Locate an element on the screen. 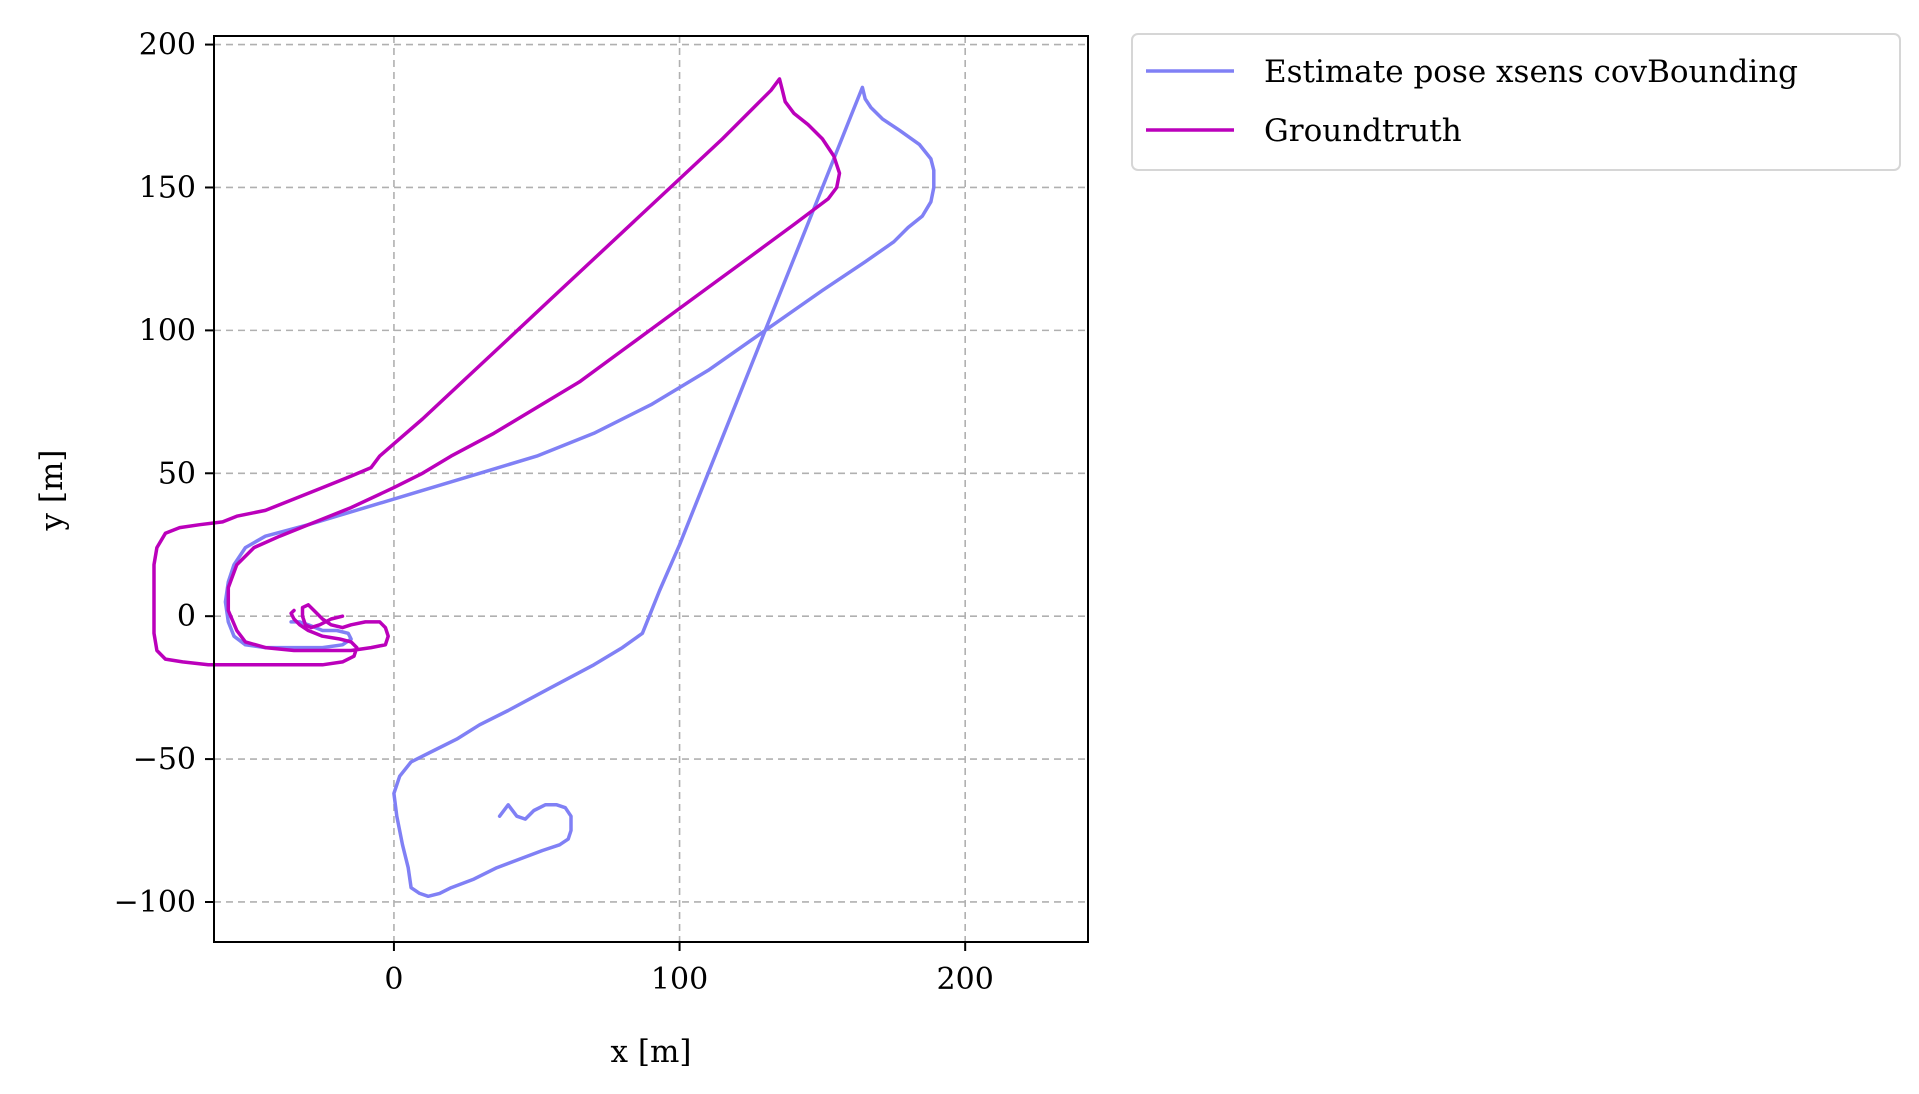 The image size is (1919, 1094). x-axis-label: x [m] is located at coordinates (651, 1052).